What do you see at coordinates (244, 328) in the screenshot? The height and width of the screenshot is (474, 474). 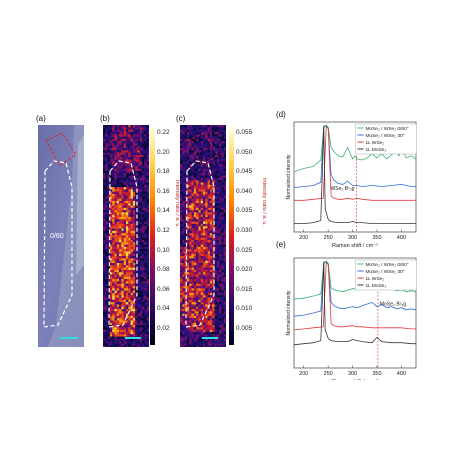 I see `colorbar-tick: 0.005` at bounding box center [244, 328].